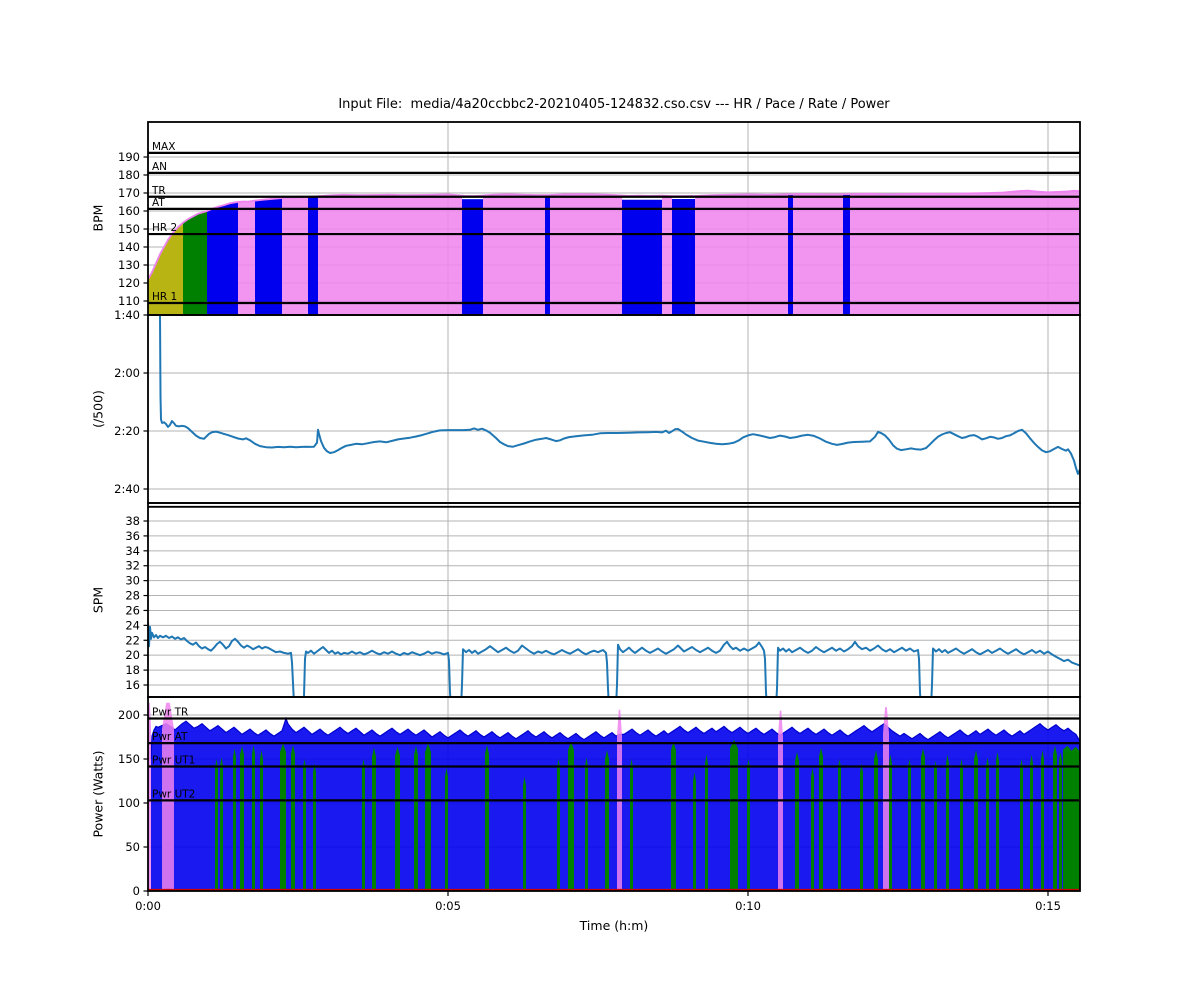 The height and width of the screenshot is (1000, 1200). Describe the element at coordinates (614, 659) in the screenshot. I see `spm-line` at that location.